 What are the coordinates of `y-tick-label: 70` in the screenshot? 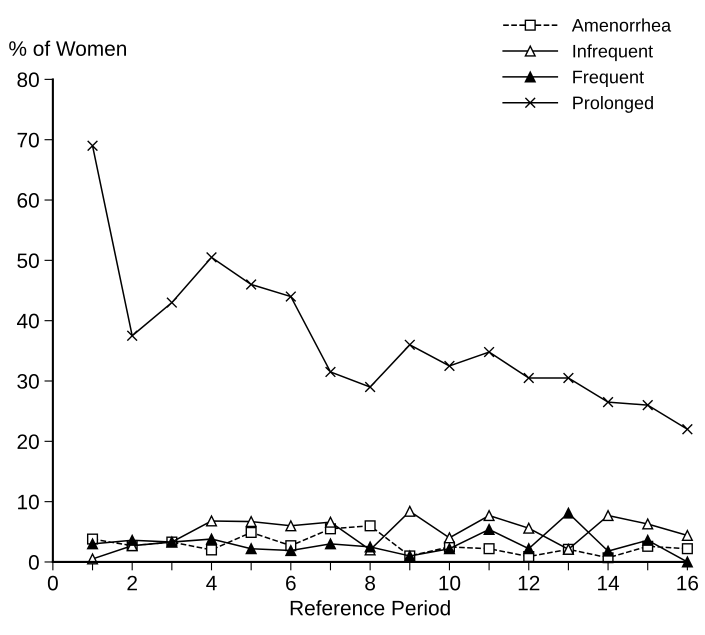 It's located at (28, 140).